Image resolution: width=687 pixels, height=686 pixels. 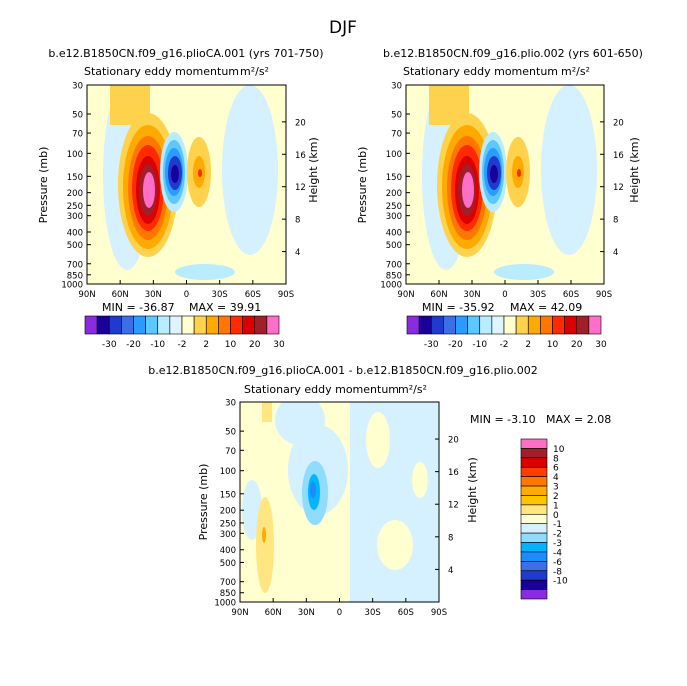 What do you see at coordinates (279, 345) in the screenshot?
I see `colorbar-label: 30` at bounding box center [279, 345].